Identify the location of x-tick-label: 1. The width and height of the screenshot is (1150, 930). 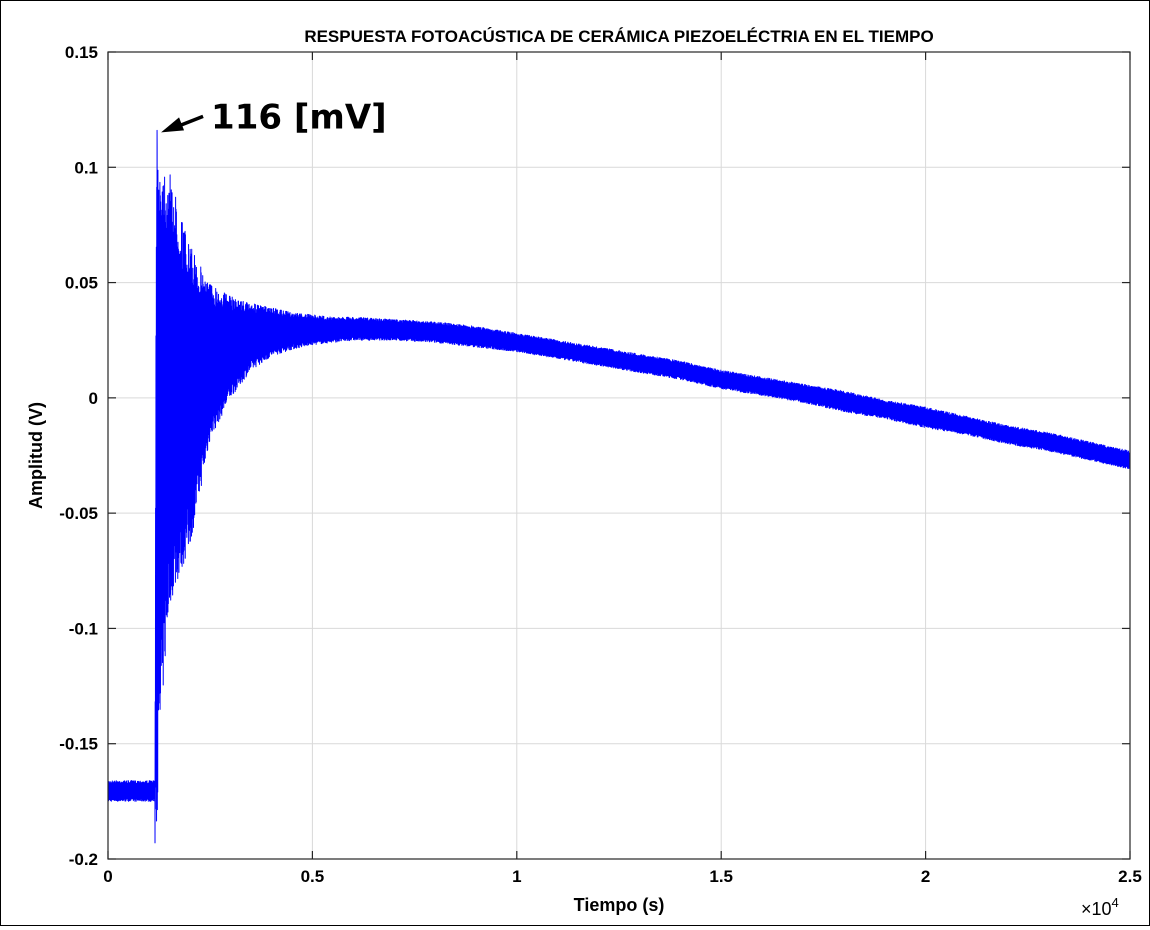
(516, 876).